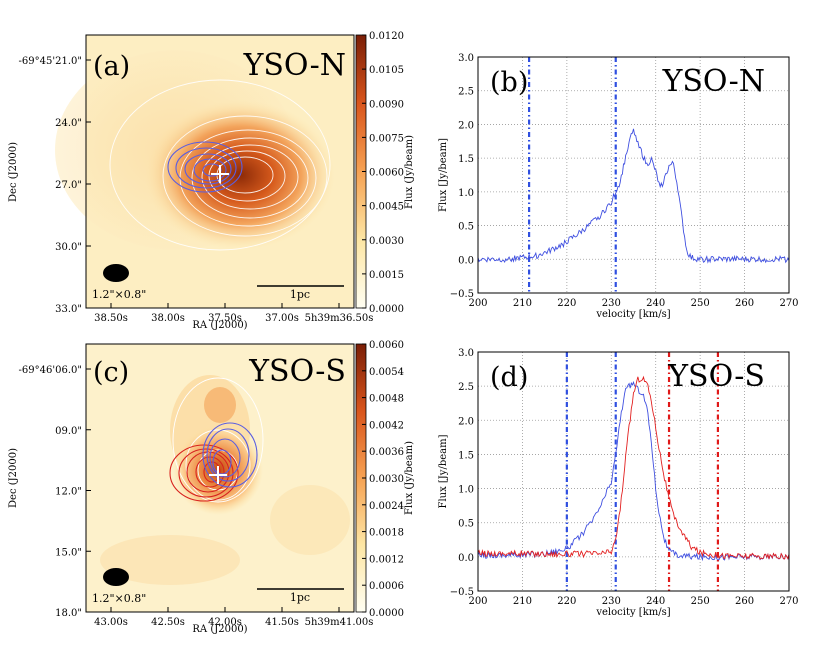 The image size is (830, 646). What do you see at coordinates (386, 559) in the screenshot?
I see `colorbar-tick-label: 0.0012` at bounding box center [386, 559].